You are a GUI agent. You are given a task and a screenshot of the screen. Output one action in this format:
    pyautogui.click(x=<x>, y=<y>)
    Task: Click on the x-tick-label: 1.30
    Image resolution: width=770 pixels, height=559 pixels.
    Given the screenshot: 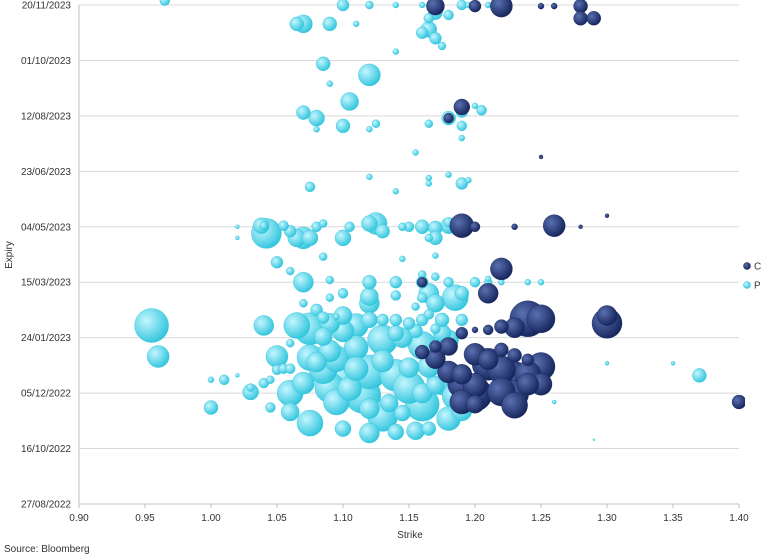 What is the action you would take?
    pyautogui.click(x=607, y=518)
    